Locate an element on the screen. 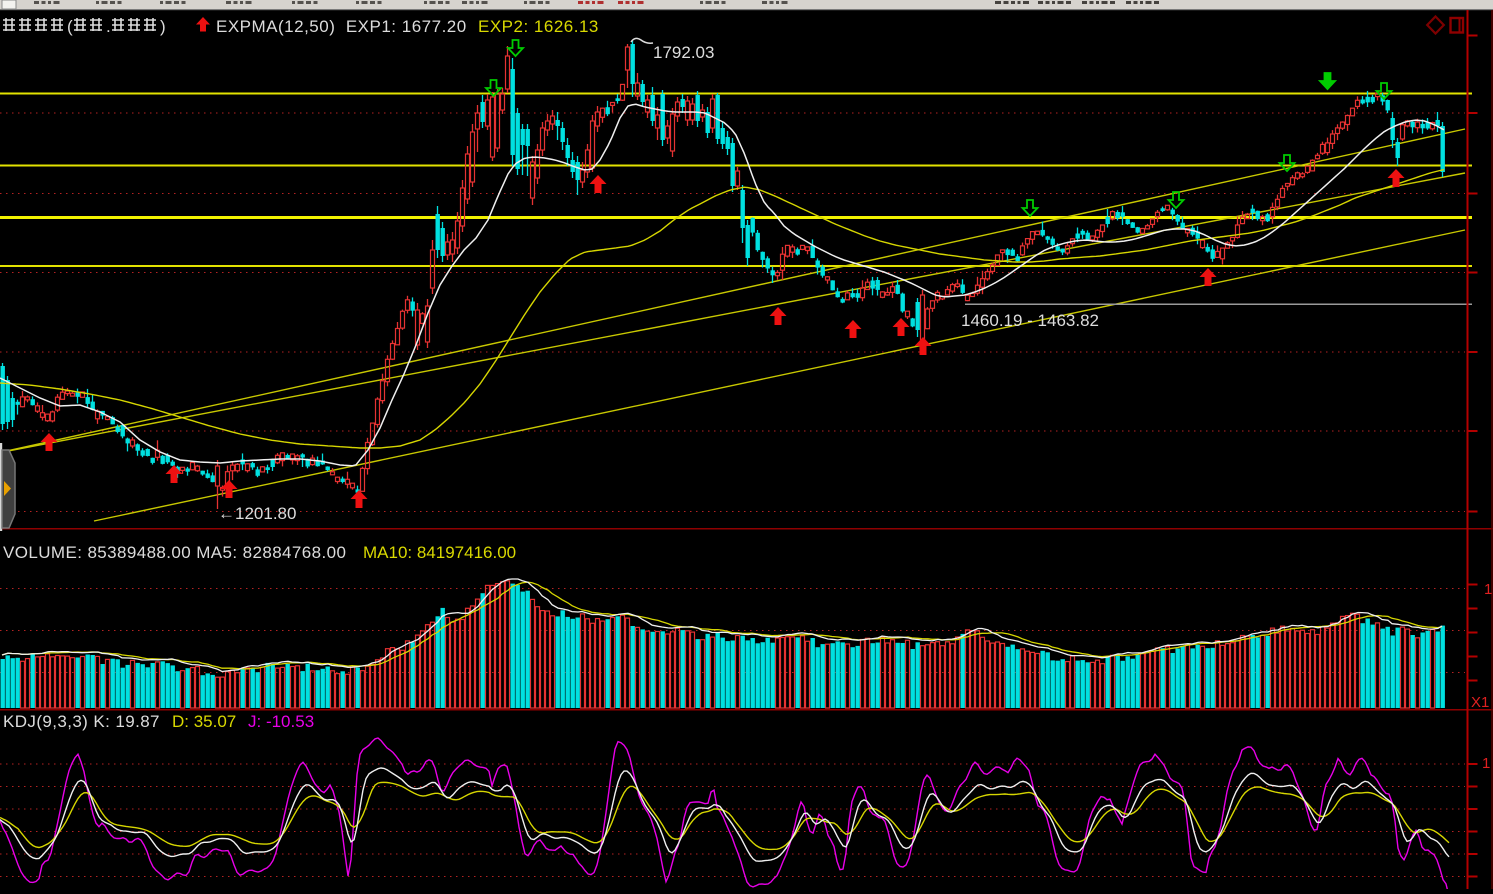 The height and width of the screenshot is (894, 1493). svg-text: KDJ(9,3,3) K: 19.87 is located at coordinates (81, 721).